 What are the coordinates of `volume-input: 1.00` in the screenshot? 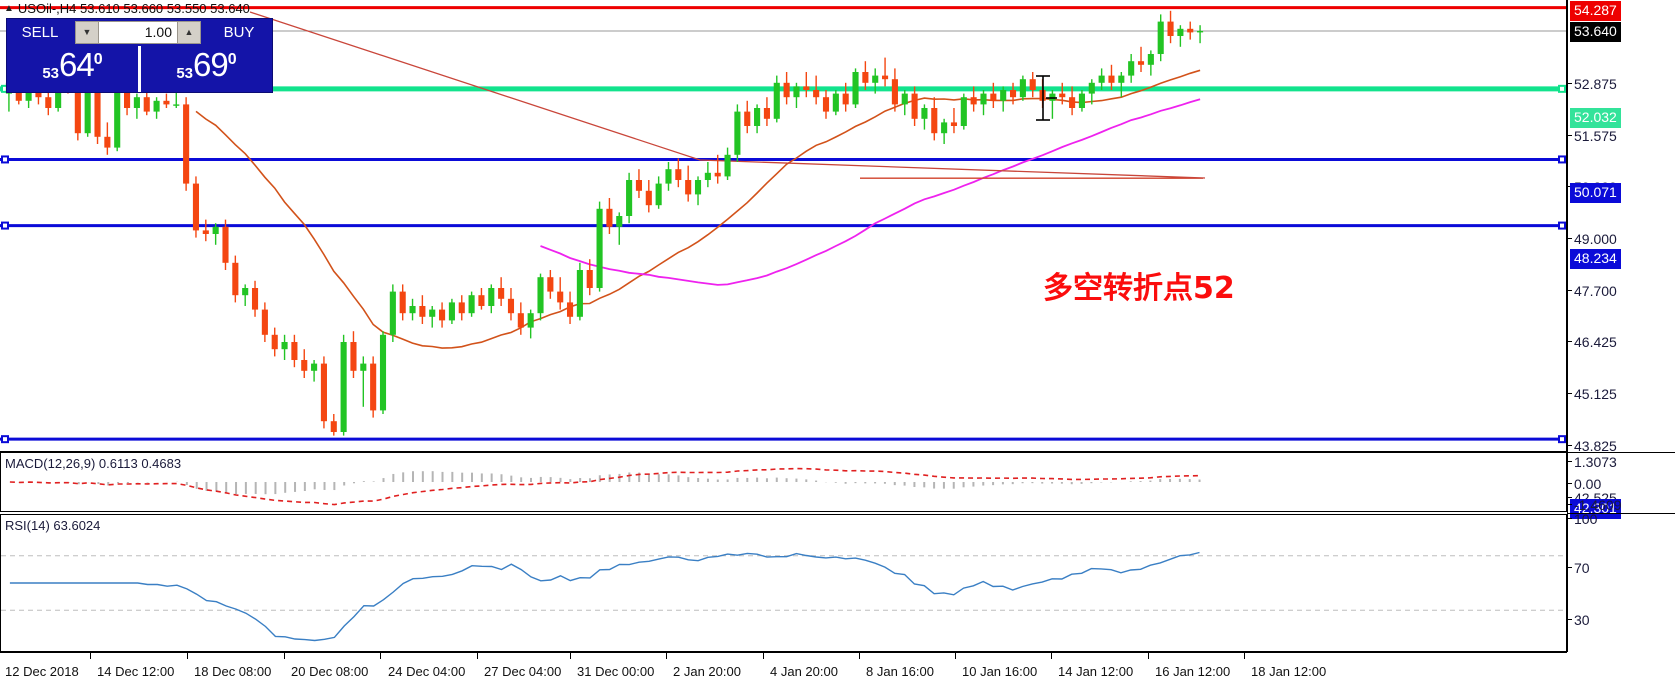 It's located at (138, 32).